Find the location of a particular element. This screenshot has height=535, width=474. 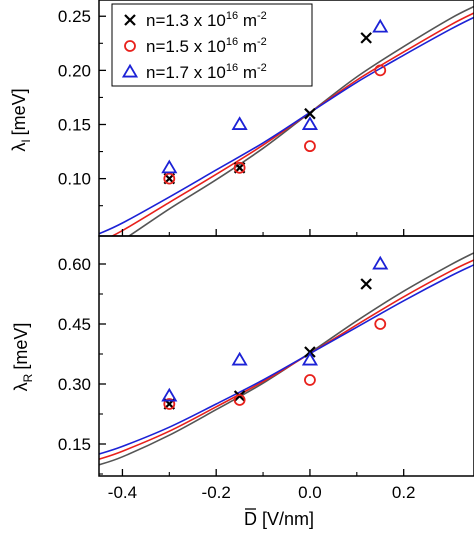

top-ylabel-main: λ is located at coordinates (19, 147).